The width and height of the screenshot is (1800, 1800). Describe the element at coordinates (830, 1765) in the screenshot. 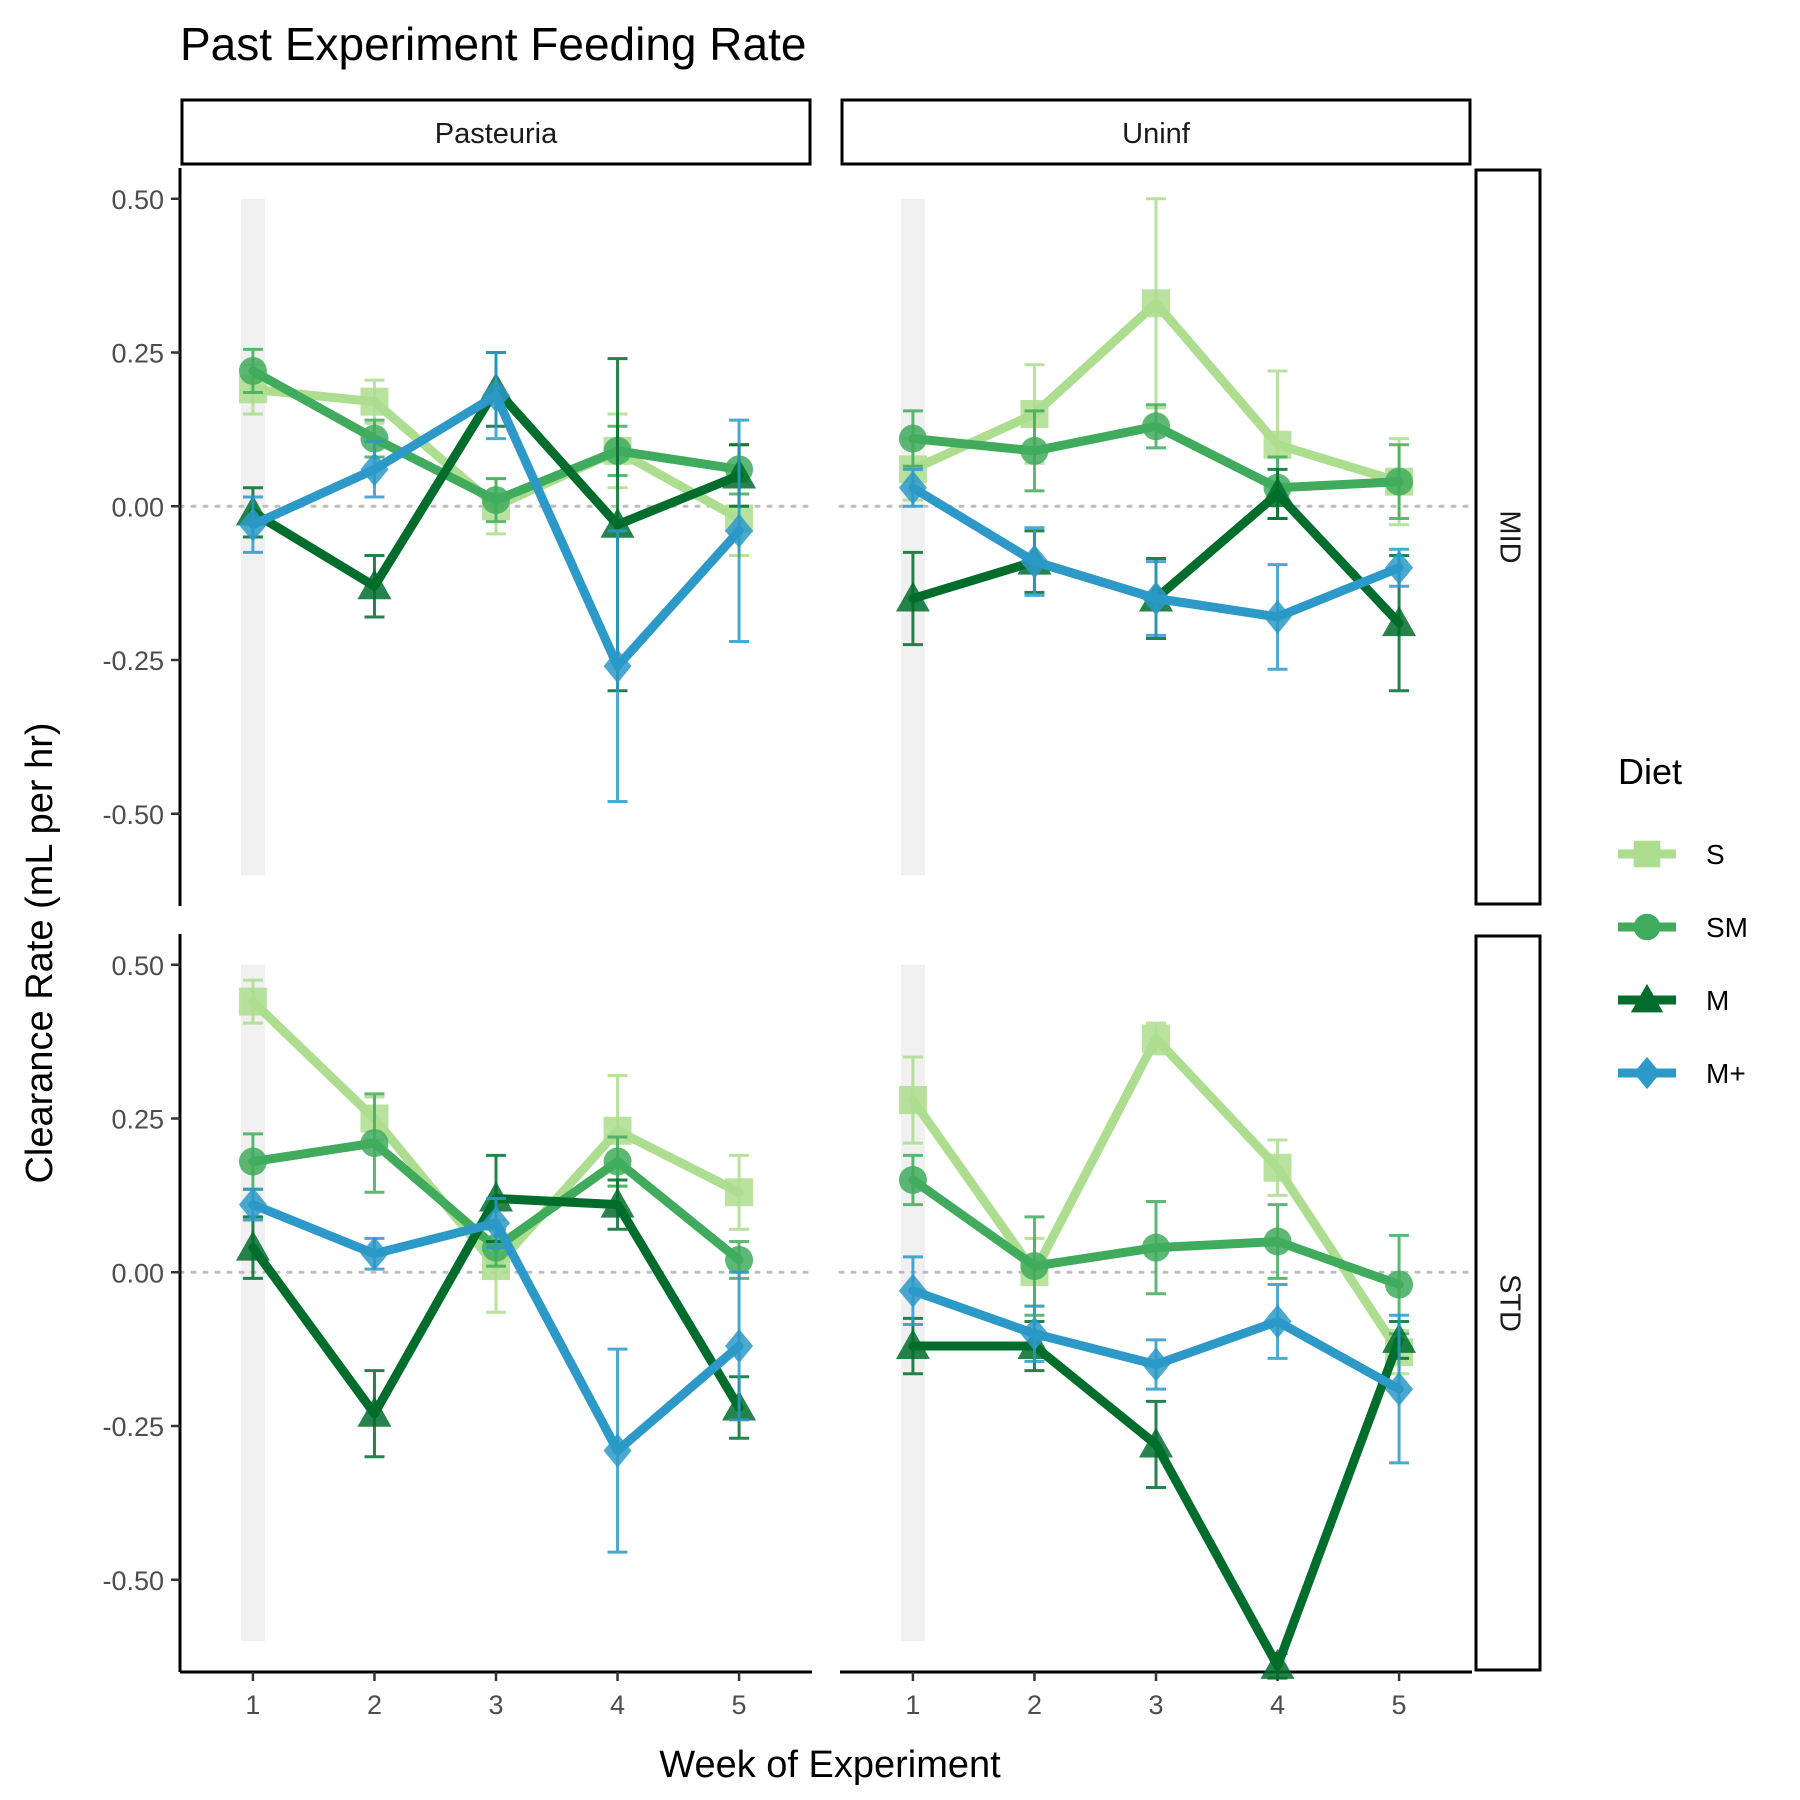

I see `x-axis-title: Week of Experiment` at that location.